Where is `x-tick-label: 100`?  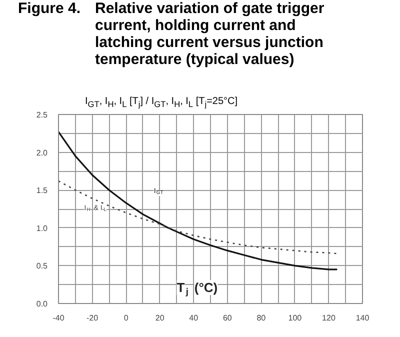 x-tick-label: 100 is located at coordinates (295, 318).